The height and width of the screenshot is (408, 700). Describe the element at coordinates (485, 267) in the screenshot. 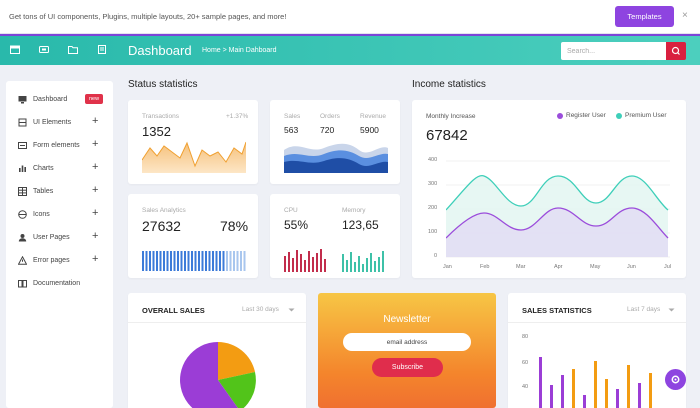

I see `x-tick: Feb` at that location.